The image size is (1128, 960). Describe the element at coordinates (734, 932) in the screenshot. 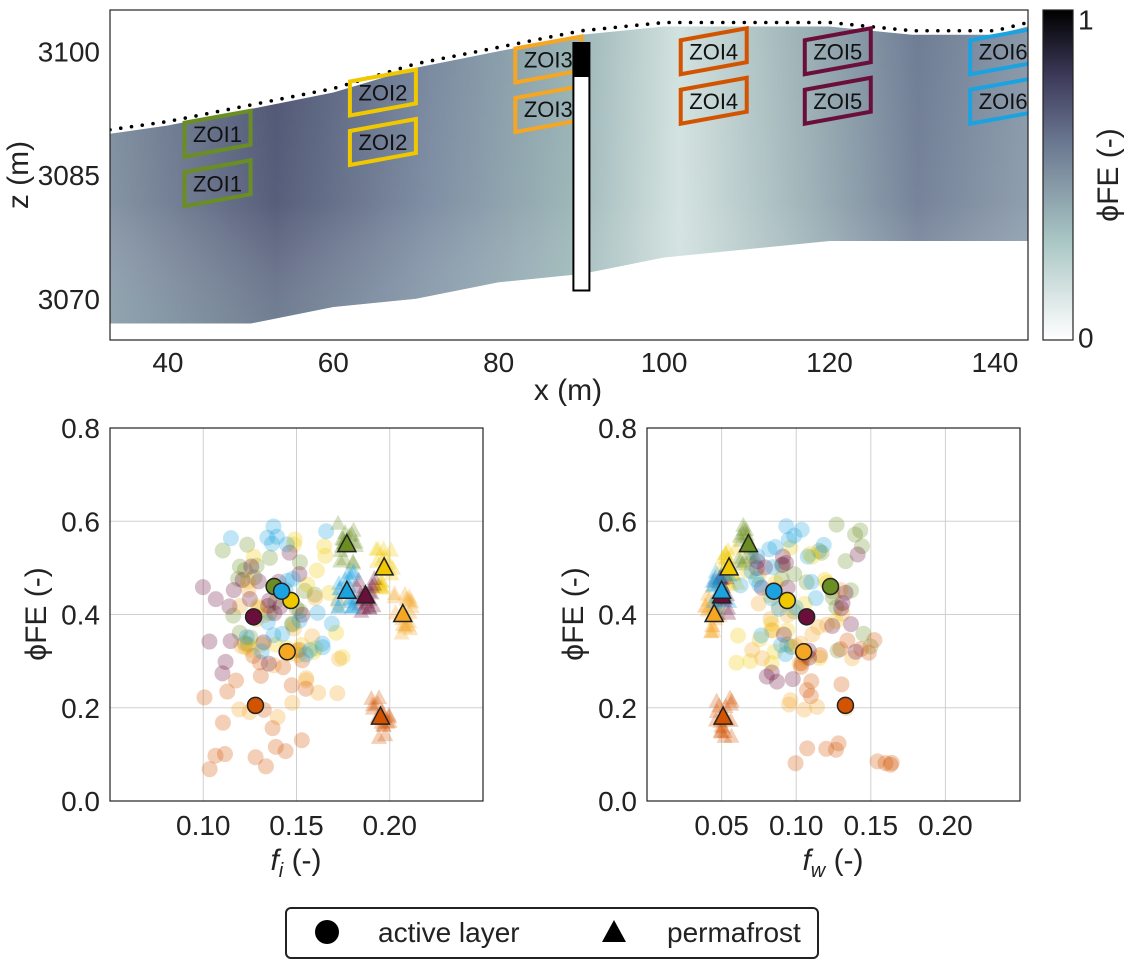

I see `legend-permafrost-label: permafrost` at that location.